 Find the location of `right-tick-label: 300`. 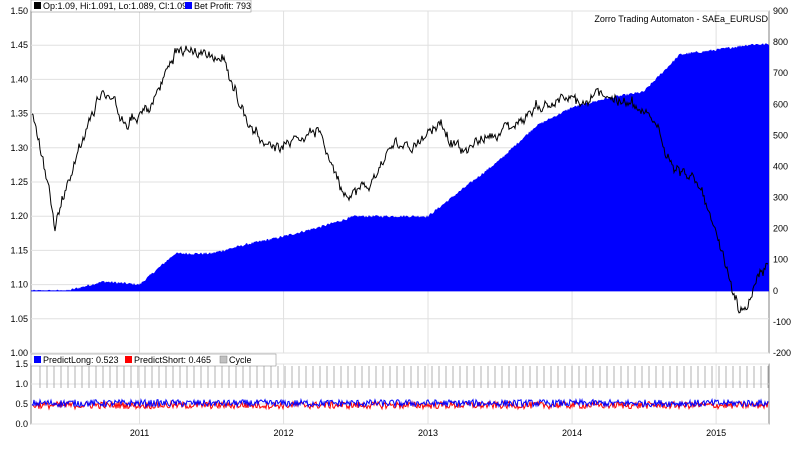

right-tick-label: 300 is located at coordinates (780, 198).